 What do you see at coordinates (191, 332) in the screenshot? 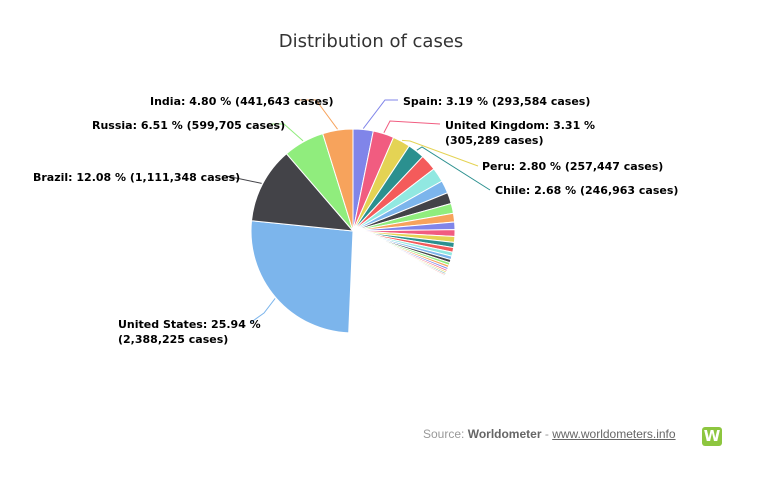
I see `data-label-united-states: United States: 25.94 % (2,388,225 cases)` at bounding box center [191, 332].